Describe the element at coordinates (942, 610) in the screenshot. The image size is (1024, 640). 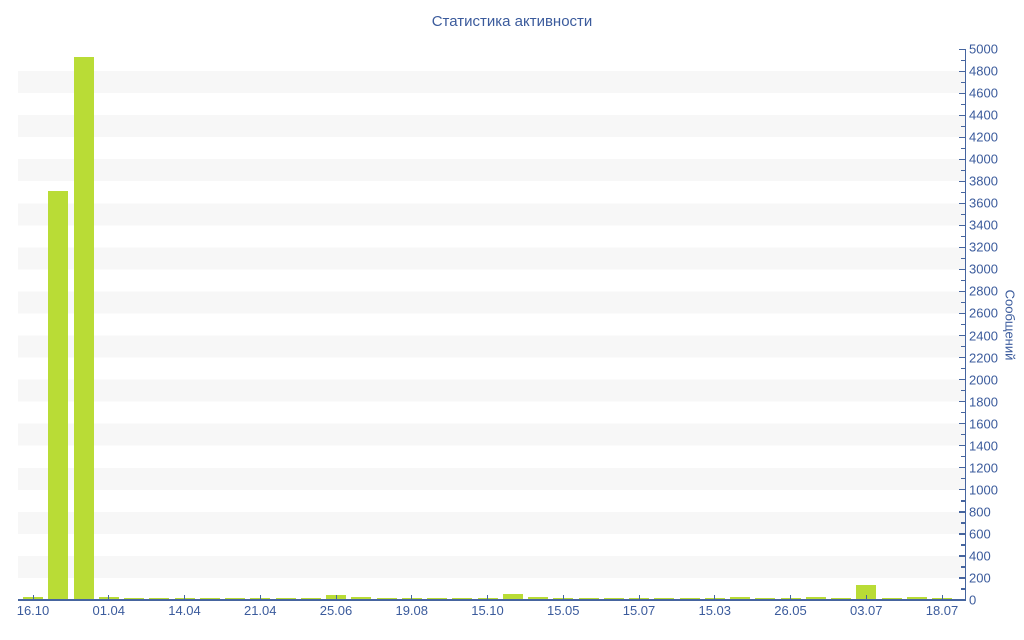
I see `x-tick-label: 18.07` at that location.